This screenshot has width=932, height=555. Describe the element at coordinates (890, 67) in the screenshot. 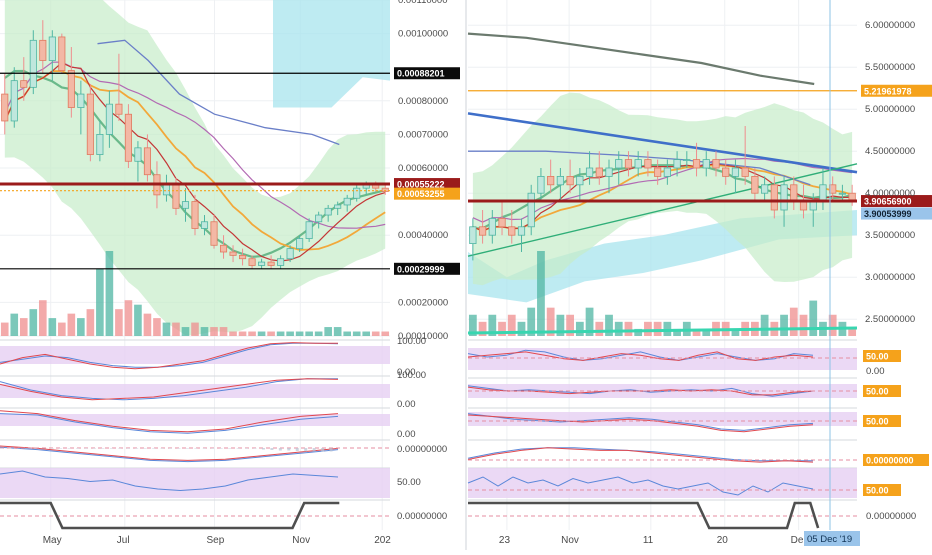

I see `y-axis-tick-label: 5.50000000` at that location.